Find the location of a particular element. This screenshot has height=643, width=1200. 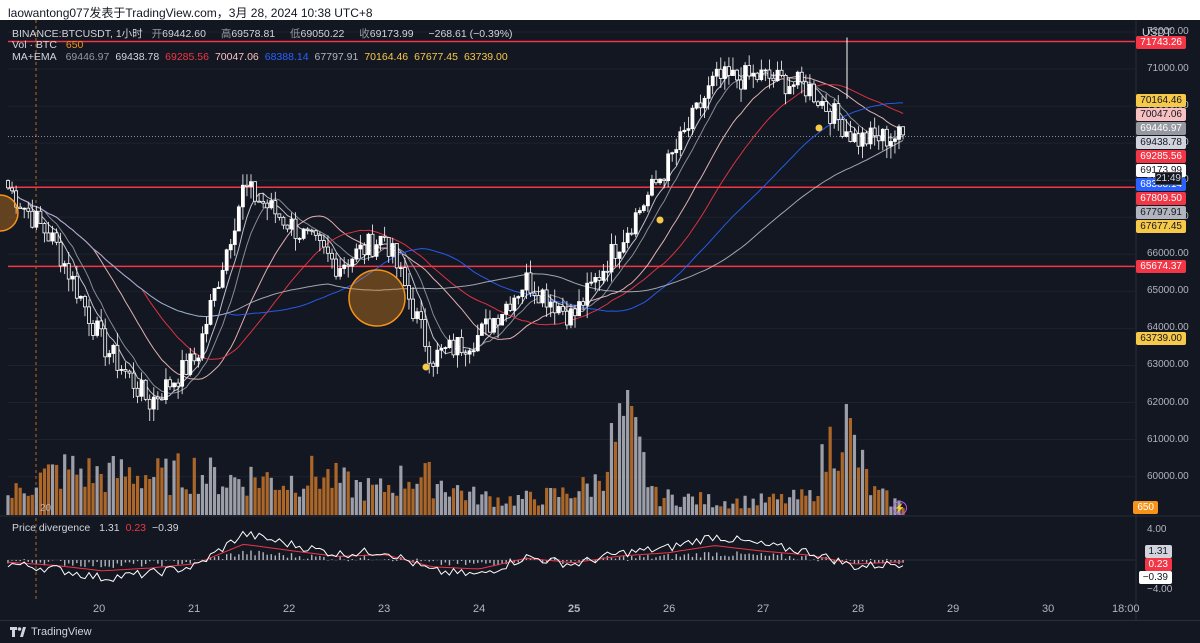

price-tick: 71000.00 is located at coordinates (1168, 69).